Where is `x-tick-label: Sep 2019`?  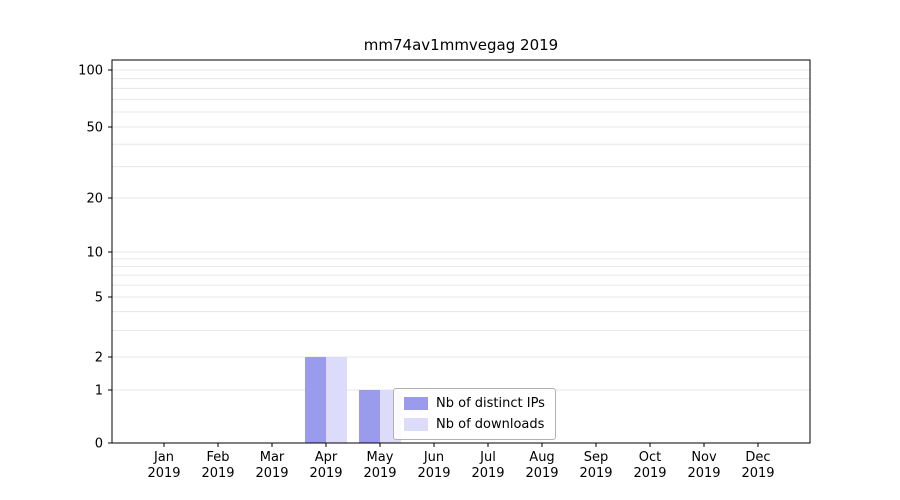
x-tick-label: Sep 2019 is located at coordinates (595, 465).